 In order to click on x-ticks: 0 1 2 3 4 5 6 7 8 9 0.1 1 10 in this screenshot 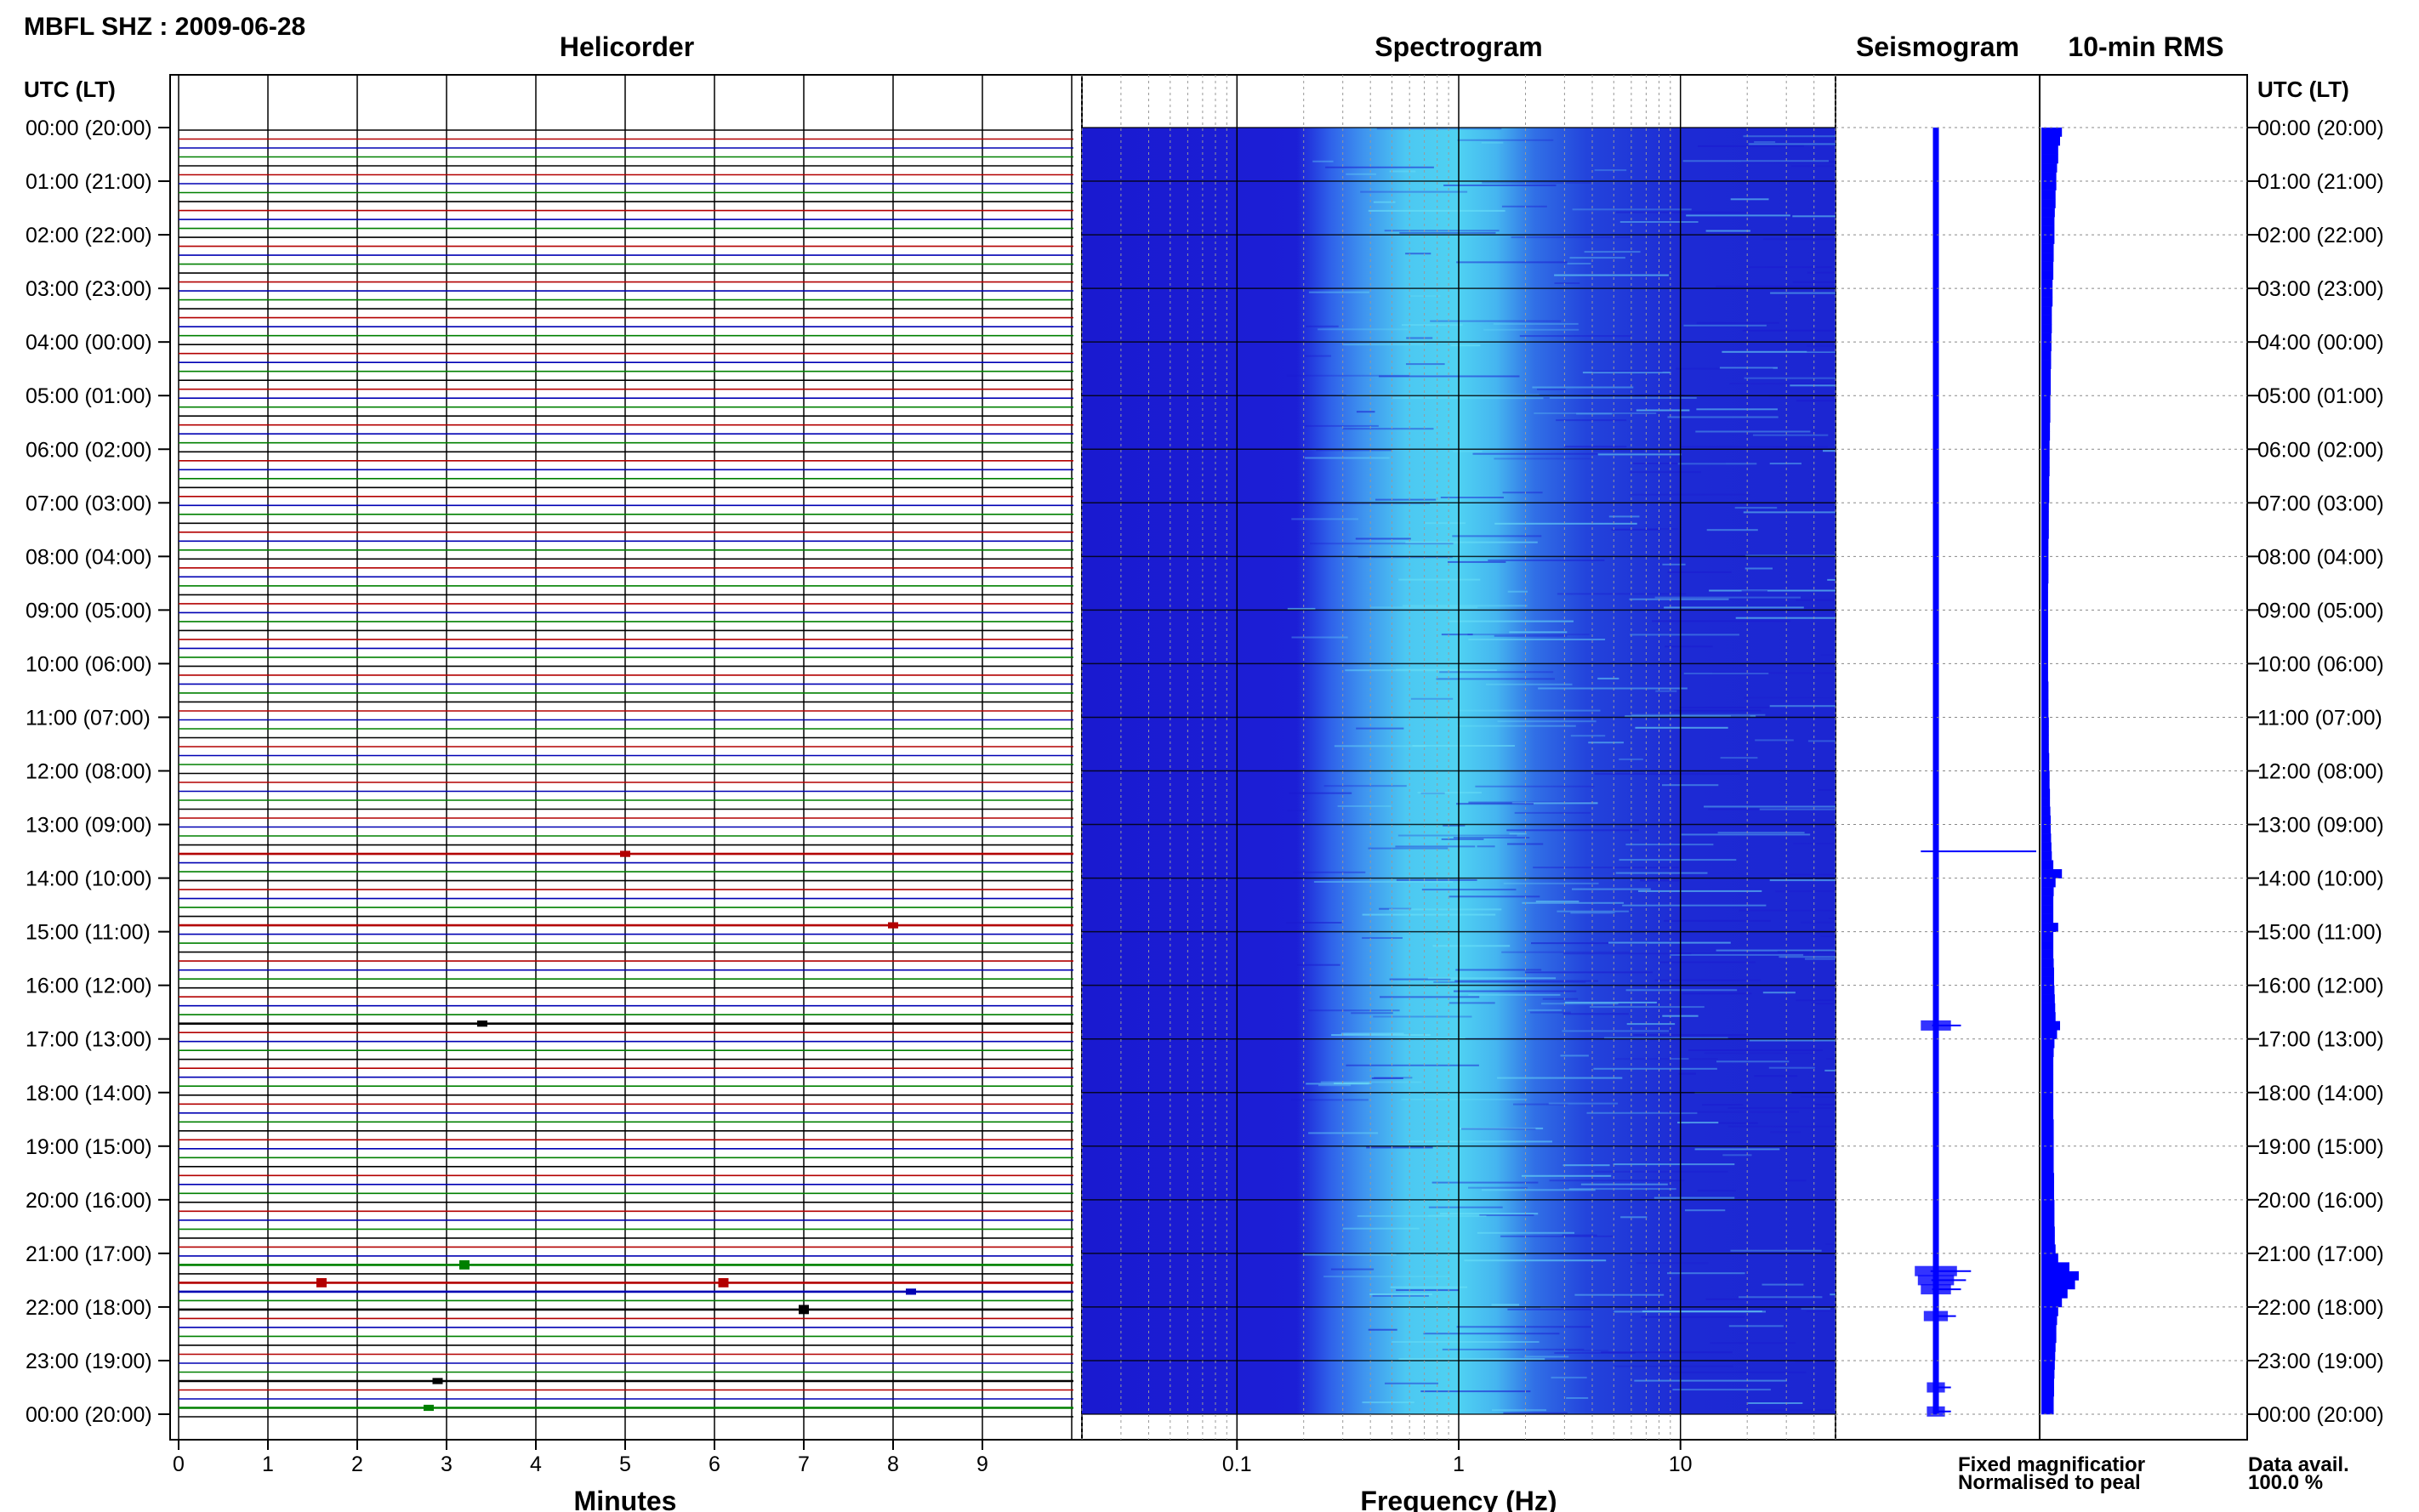, I will do `click(933, 1458)`.